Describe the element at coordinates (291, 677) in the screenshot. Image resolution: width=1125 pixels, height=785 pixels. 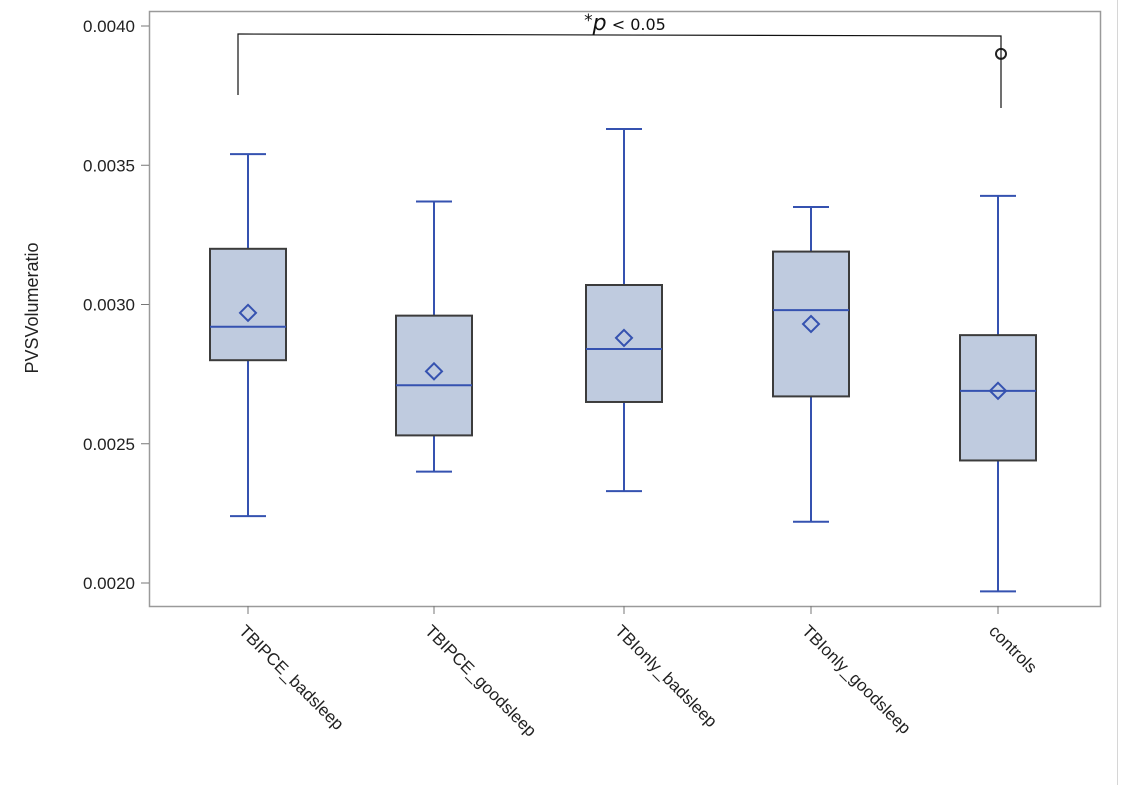
I see `x-tick-label: TBIPCE_badsleep` at that location.